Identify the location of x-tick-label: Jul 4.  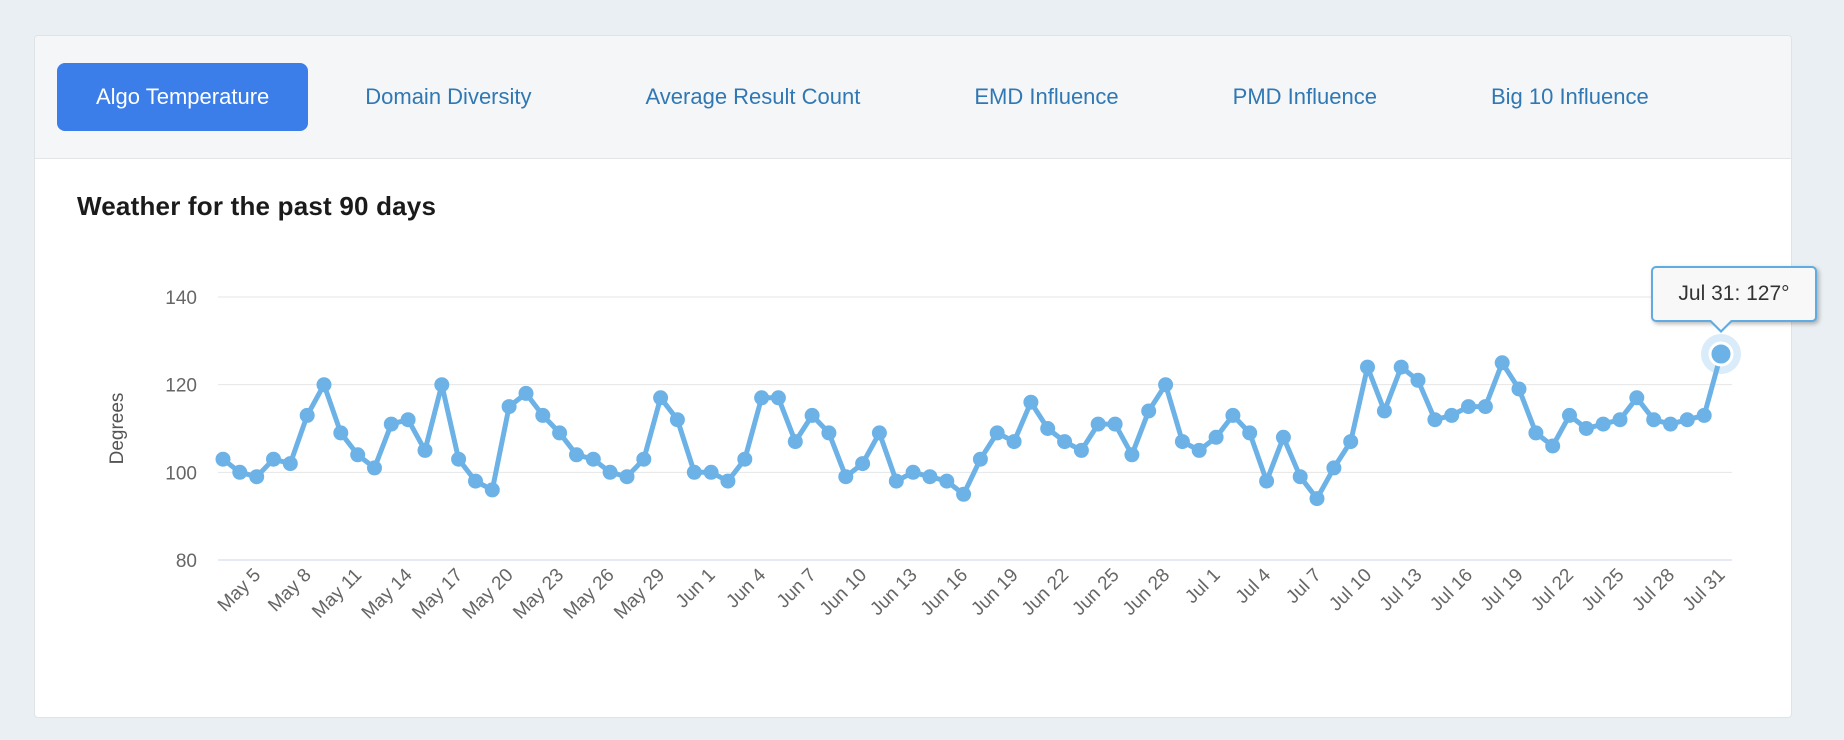
(1254, 586).